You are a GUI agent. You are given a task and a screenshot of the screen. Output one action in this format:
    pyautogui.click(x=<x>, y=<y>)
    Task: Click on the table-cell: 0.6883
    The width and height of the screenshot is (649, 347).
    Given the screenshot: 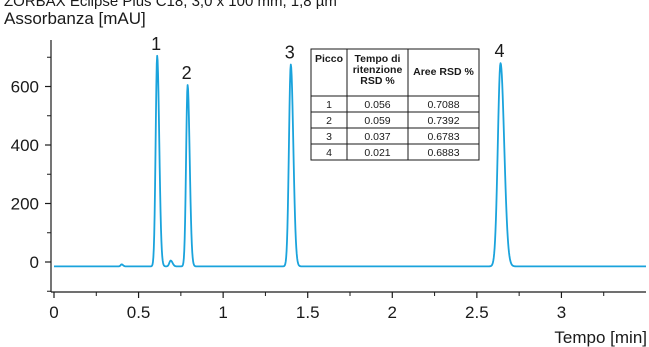 What is the action you would take?
    pyautogui.click(x=443, y=153)
    